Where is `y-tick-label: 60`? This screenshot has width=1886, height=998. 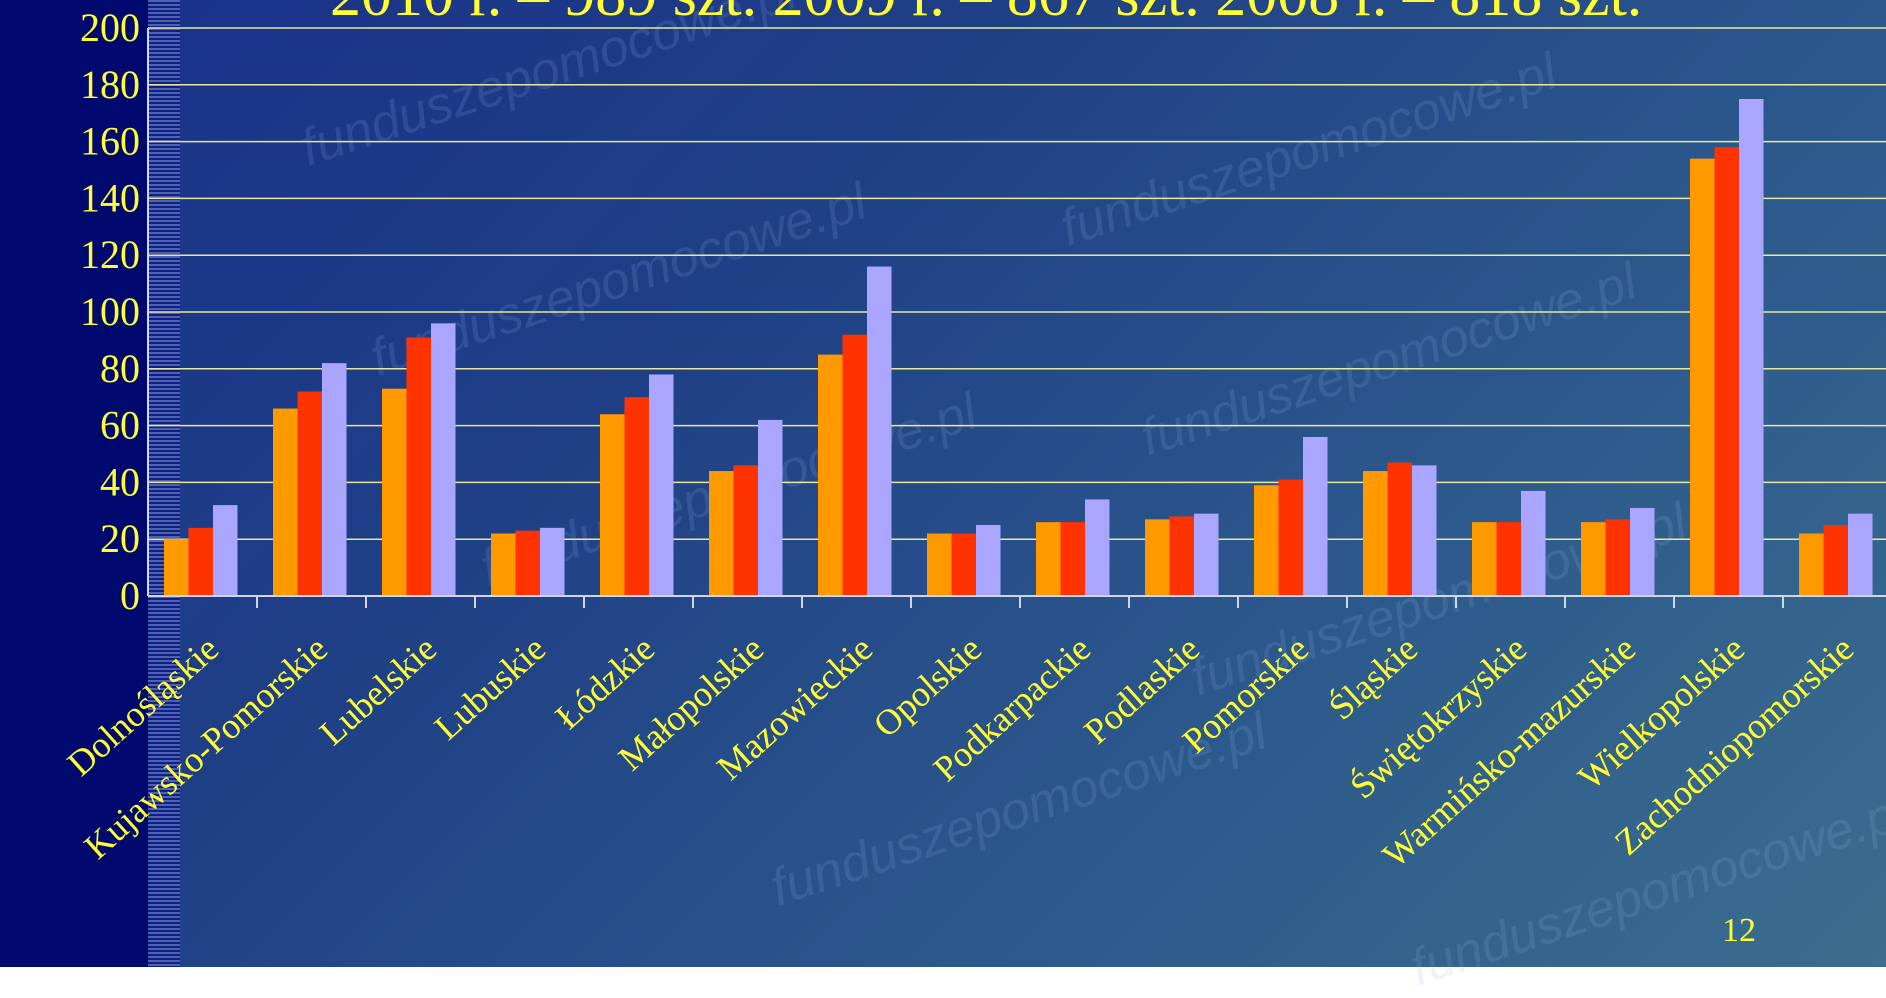
y-tick-label: 60 is located at coordinates (120, 425).